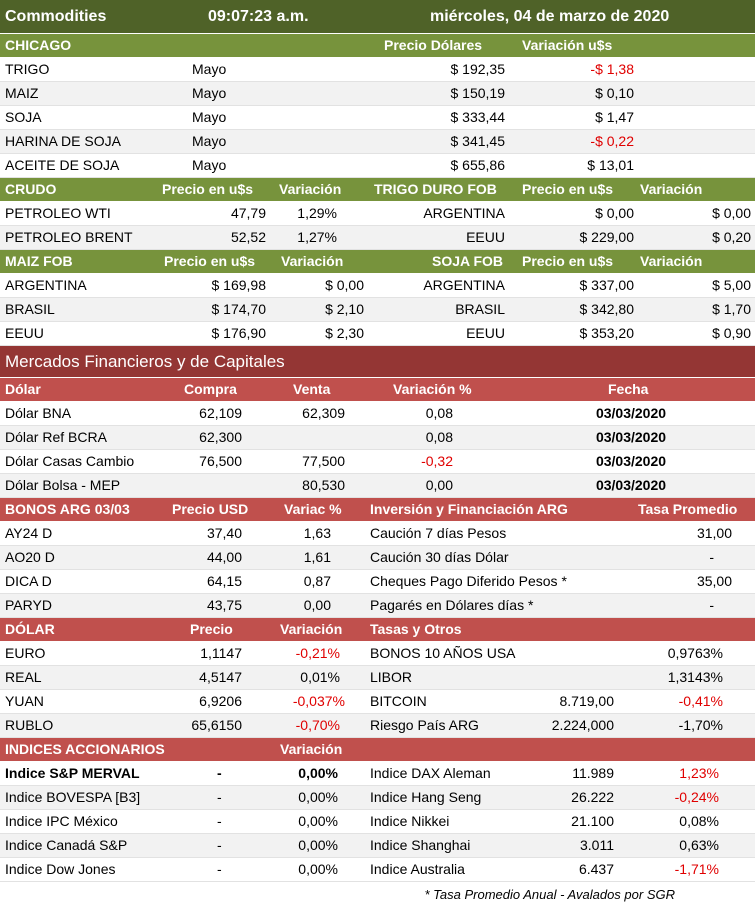 The width and height of the screenshot is (755, 914). What do you see at coordinates (224, 581) in the screenshot?
I see `bono-price: 64,15` at bounding box center [224, 581].